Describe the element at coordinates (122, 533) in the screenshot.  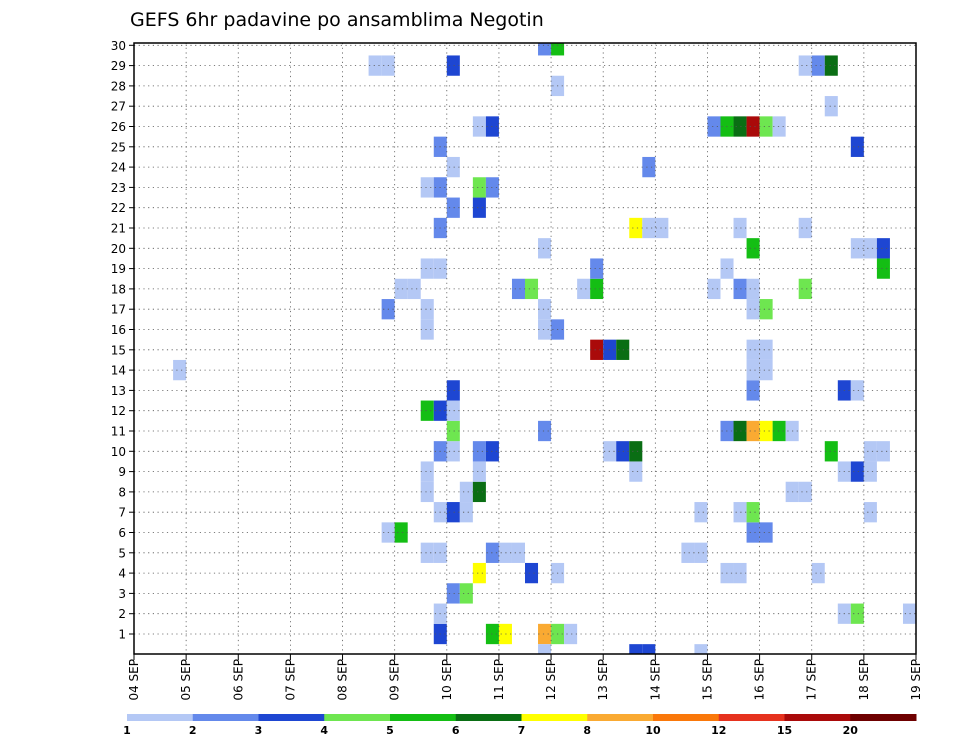
I see `y-tick-label: 6` at that location.